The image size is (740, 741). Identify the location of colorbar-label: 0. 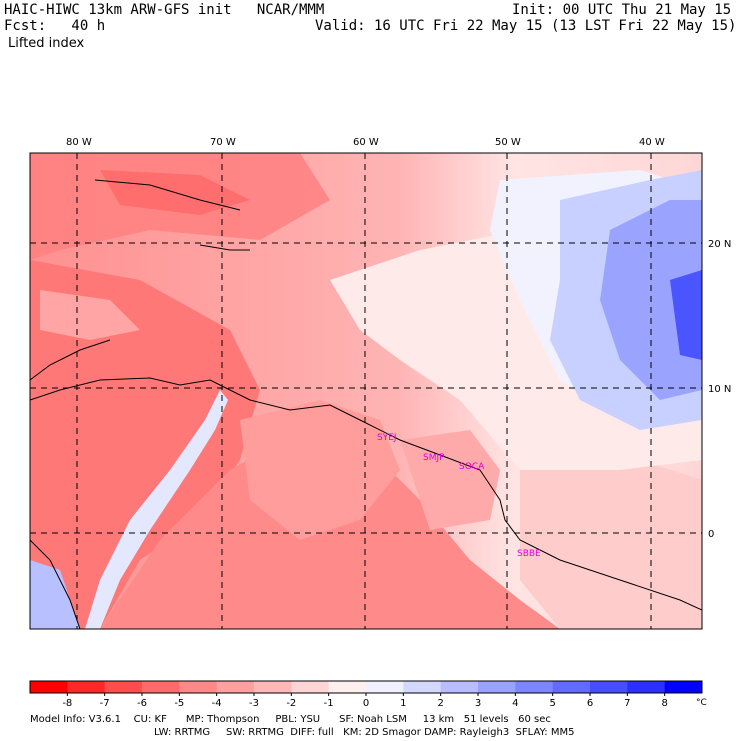
(366, 703).